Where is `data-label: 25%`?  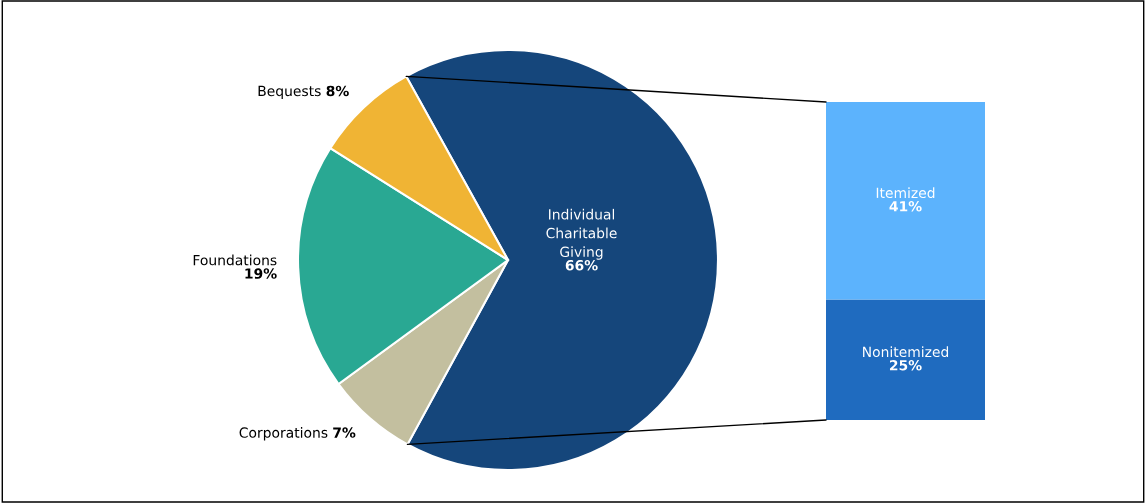
data-label: 25% is located at coordinates (905, 365).